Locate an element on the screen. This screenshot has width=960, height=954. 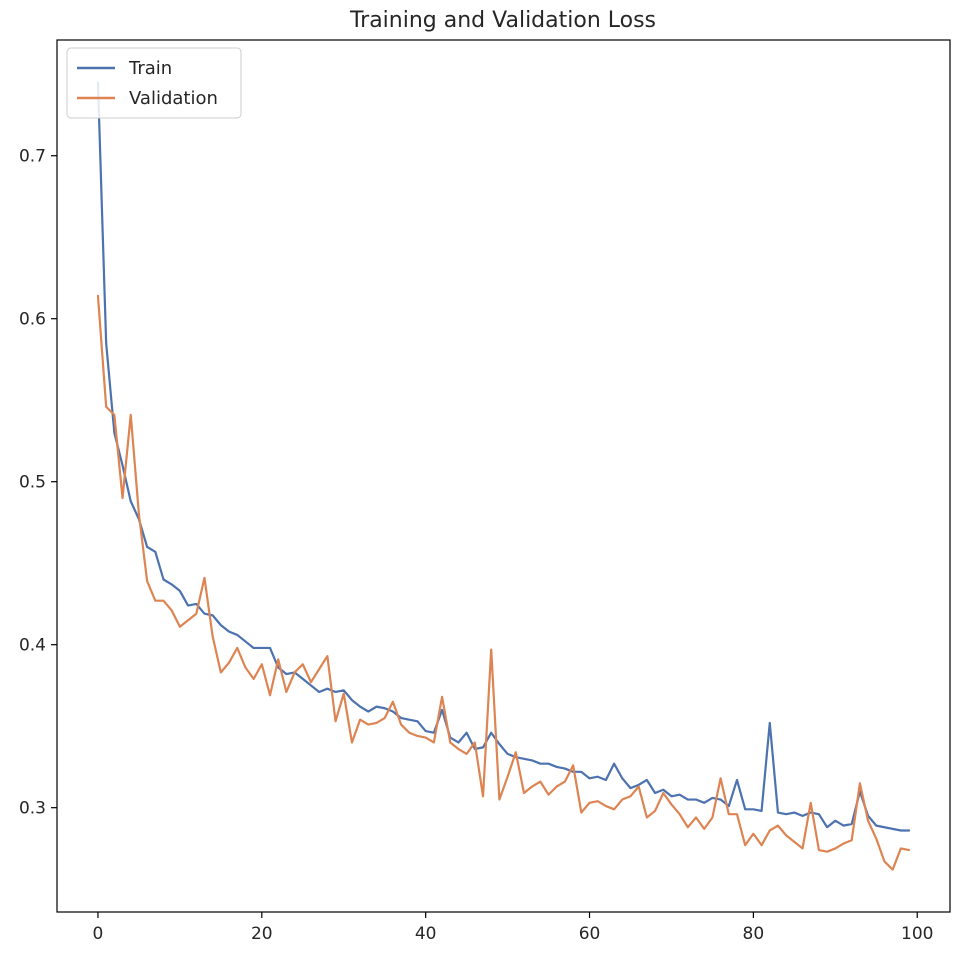
y-tick-label: 0.3 is located at coordinates (32, 809).